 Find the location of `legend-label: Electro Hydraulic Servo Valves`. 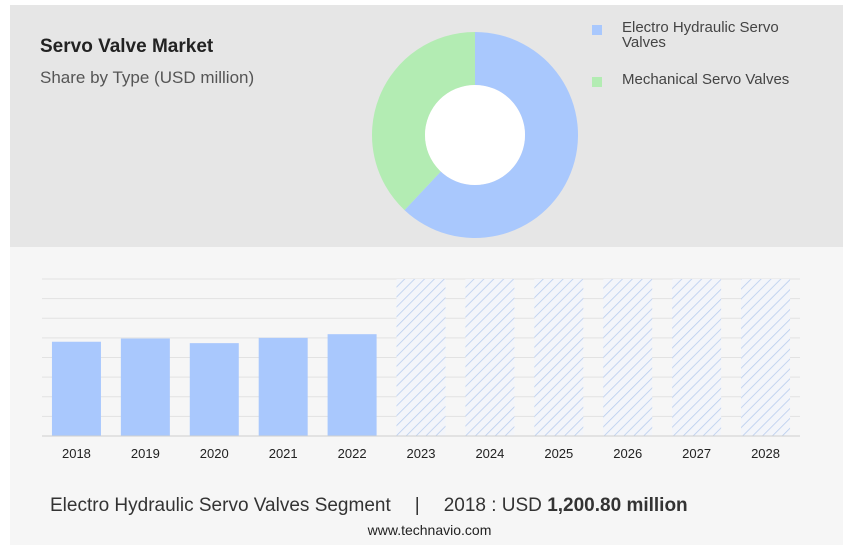

legend-label: Electro Hydraulic Servo Valves is located at coordinates (700, 35).